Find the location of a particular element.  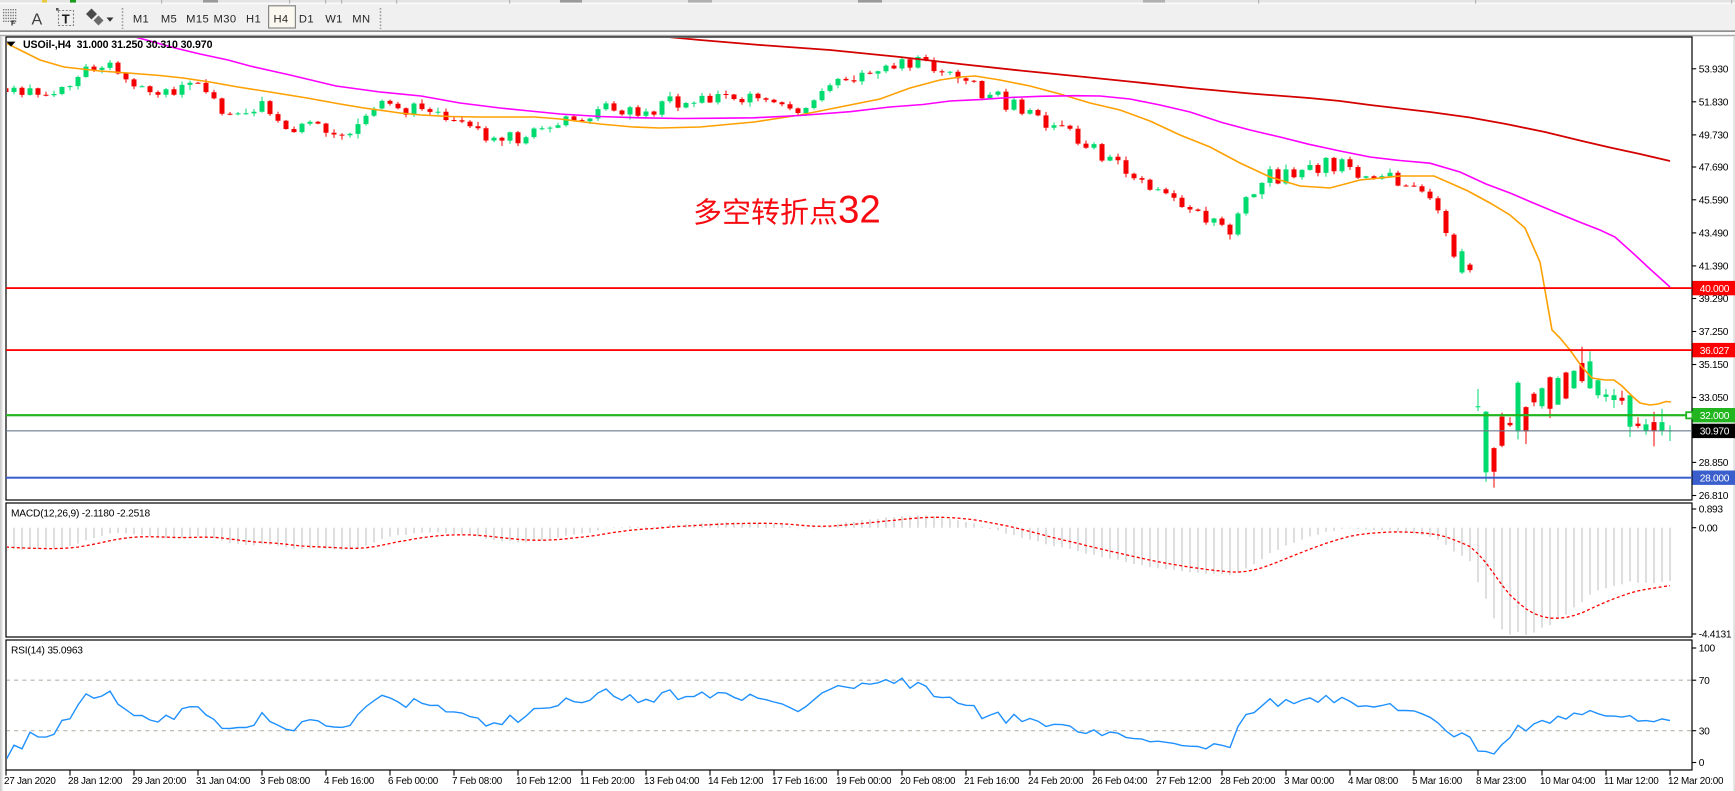

svg-text: H4 is located at coordinates (280, 19).